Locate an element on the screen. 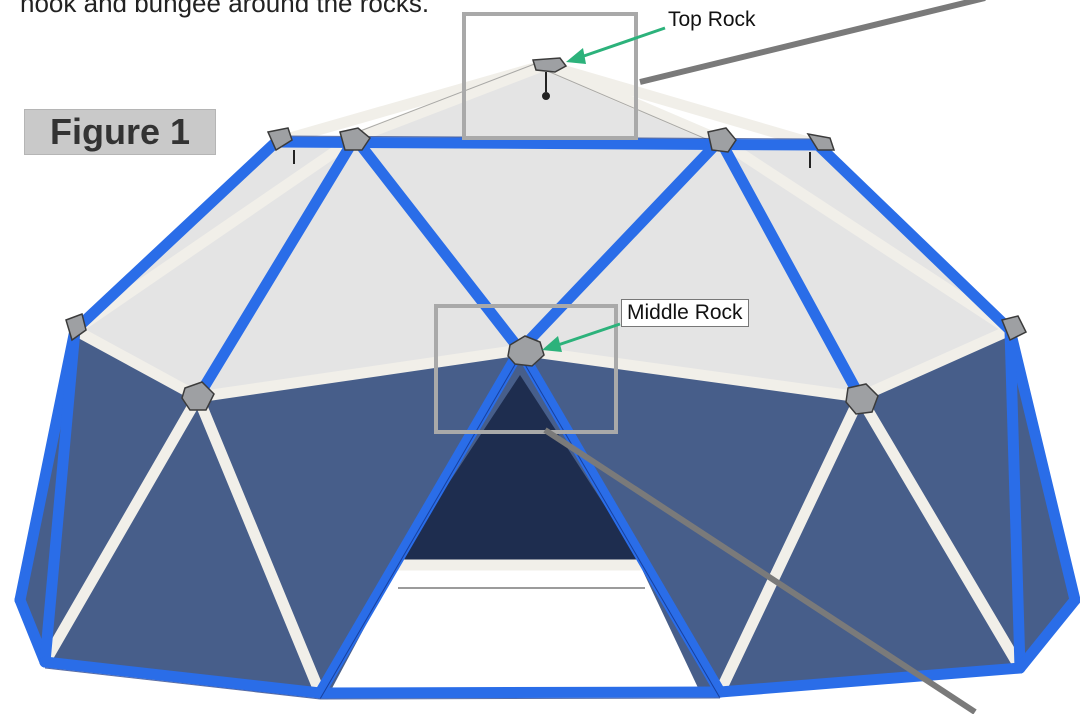 The height and width of the screenshot is (714, 1080). middle-rock is located at coordinates (526, 351).